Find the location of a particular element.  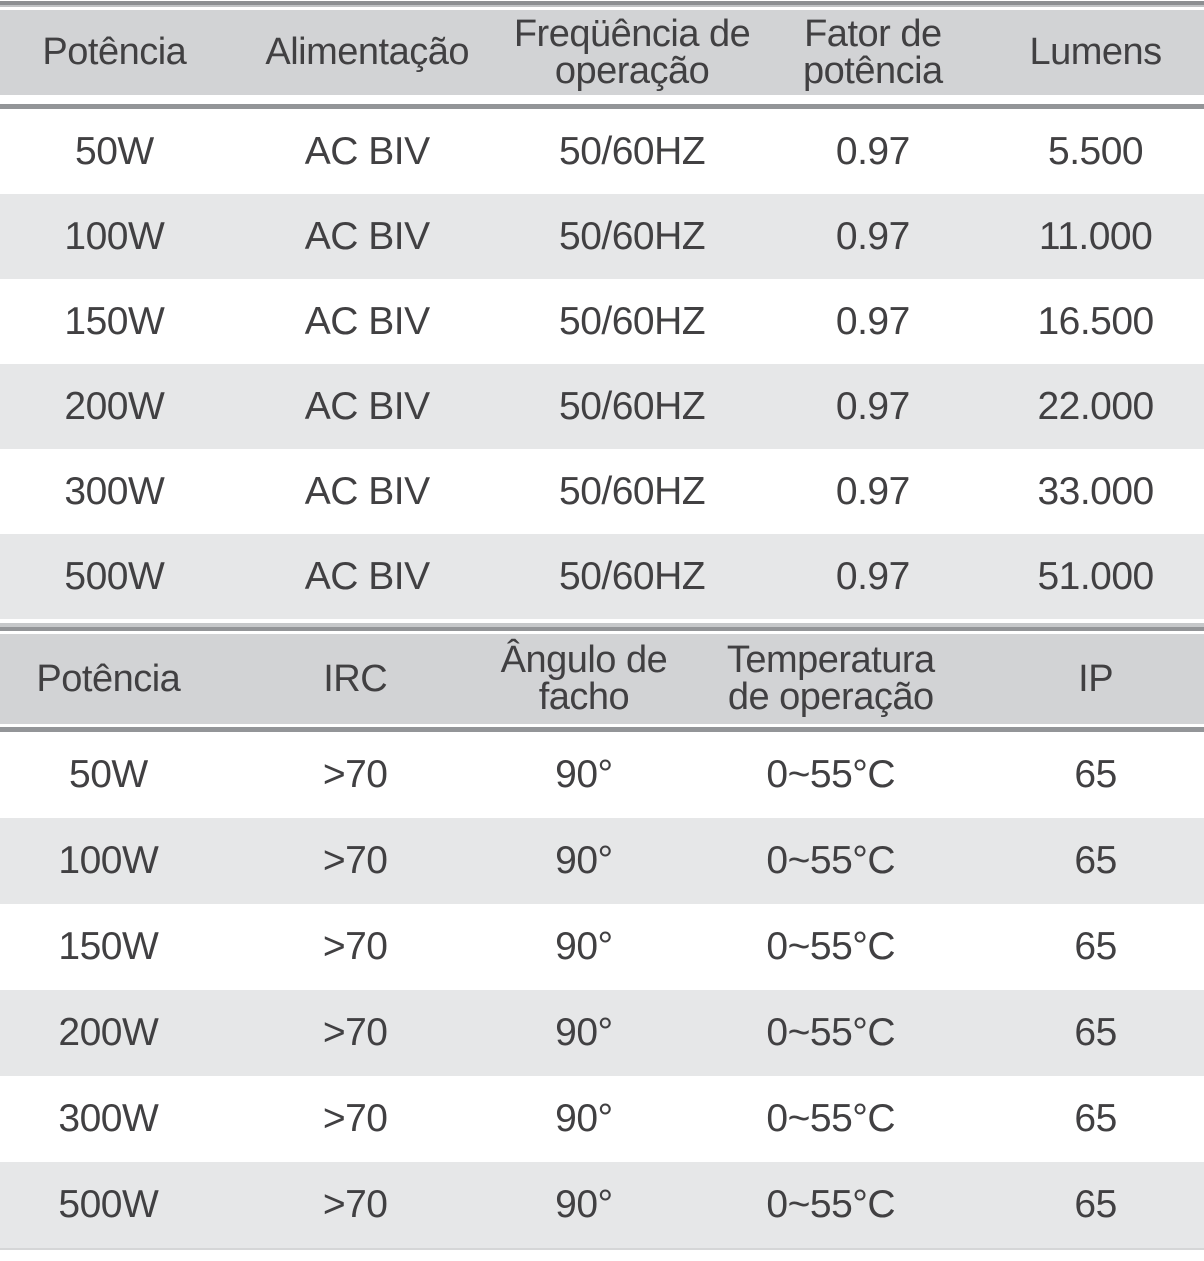

row-500w: 500W AC BIV 50/60HZ 0.97 51.000 is located at coordinates (602, 576).